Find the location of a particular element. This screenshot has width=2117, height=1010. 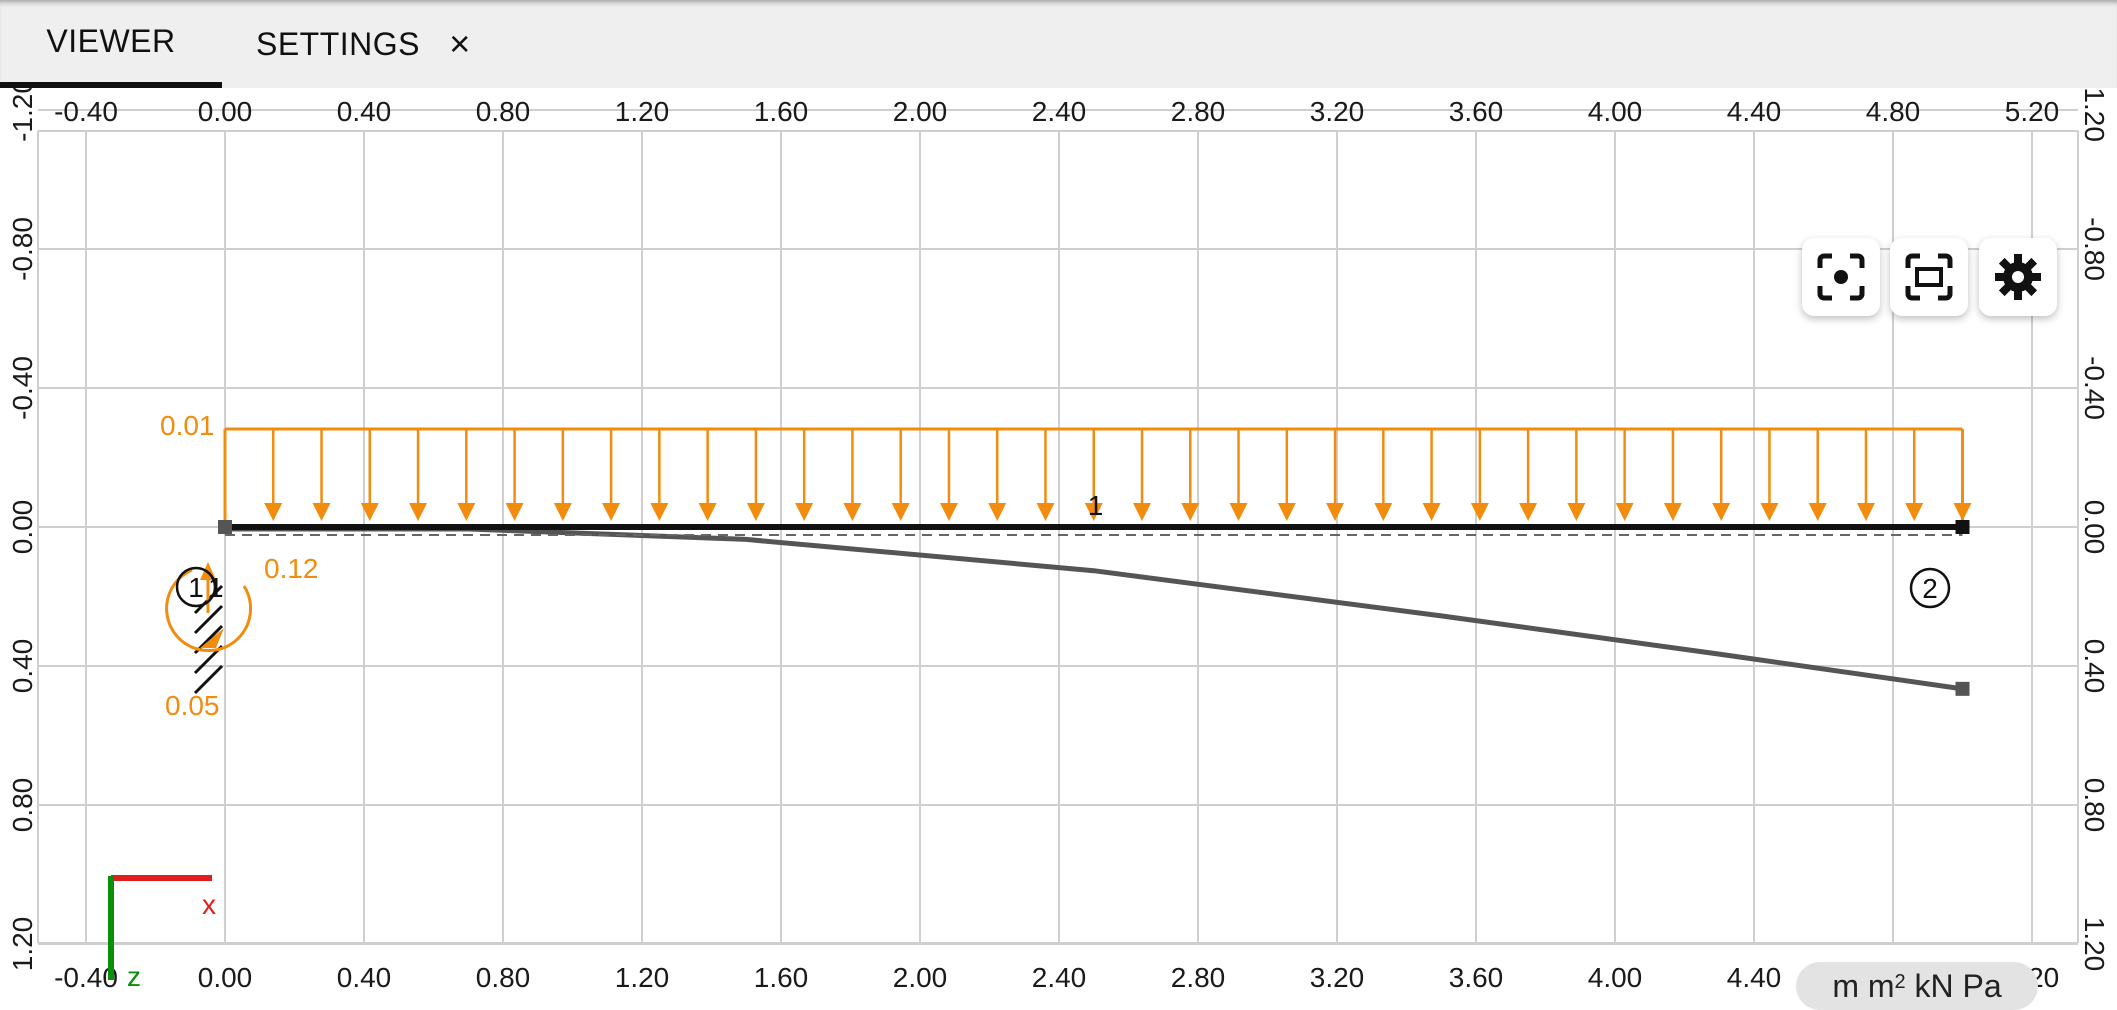

y-tick-label-right: 0.00 is located at coordinates (2094, 527).